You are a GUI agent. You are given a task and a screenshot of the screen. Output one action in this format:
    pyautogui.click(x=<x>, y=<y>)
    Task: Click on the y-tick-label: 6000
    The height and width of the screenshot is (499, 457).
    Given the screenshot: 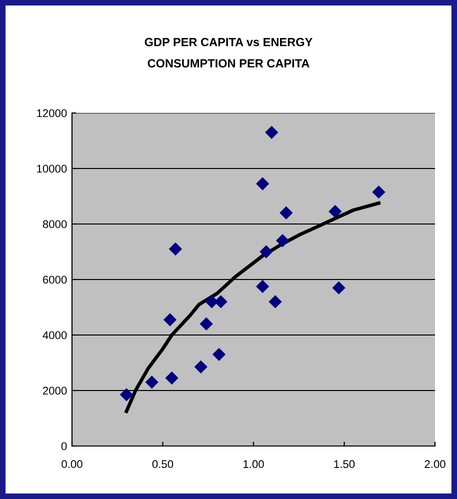 What is the action you would take?
    pyautogui.click(x=54, y=280)
    